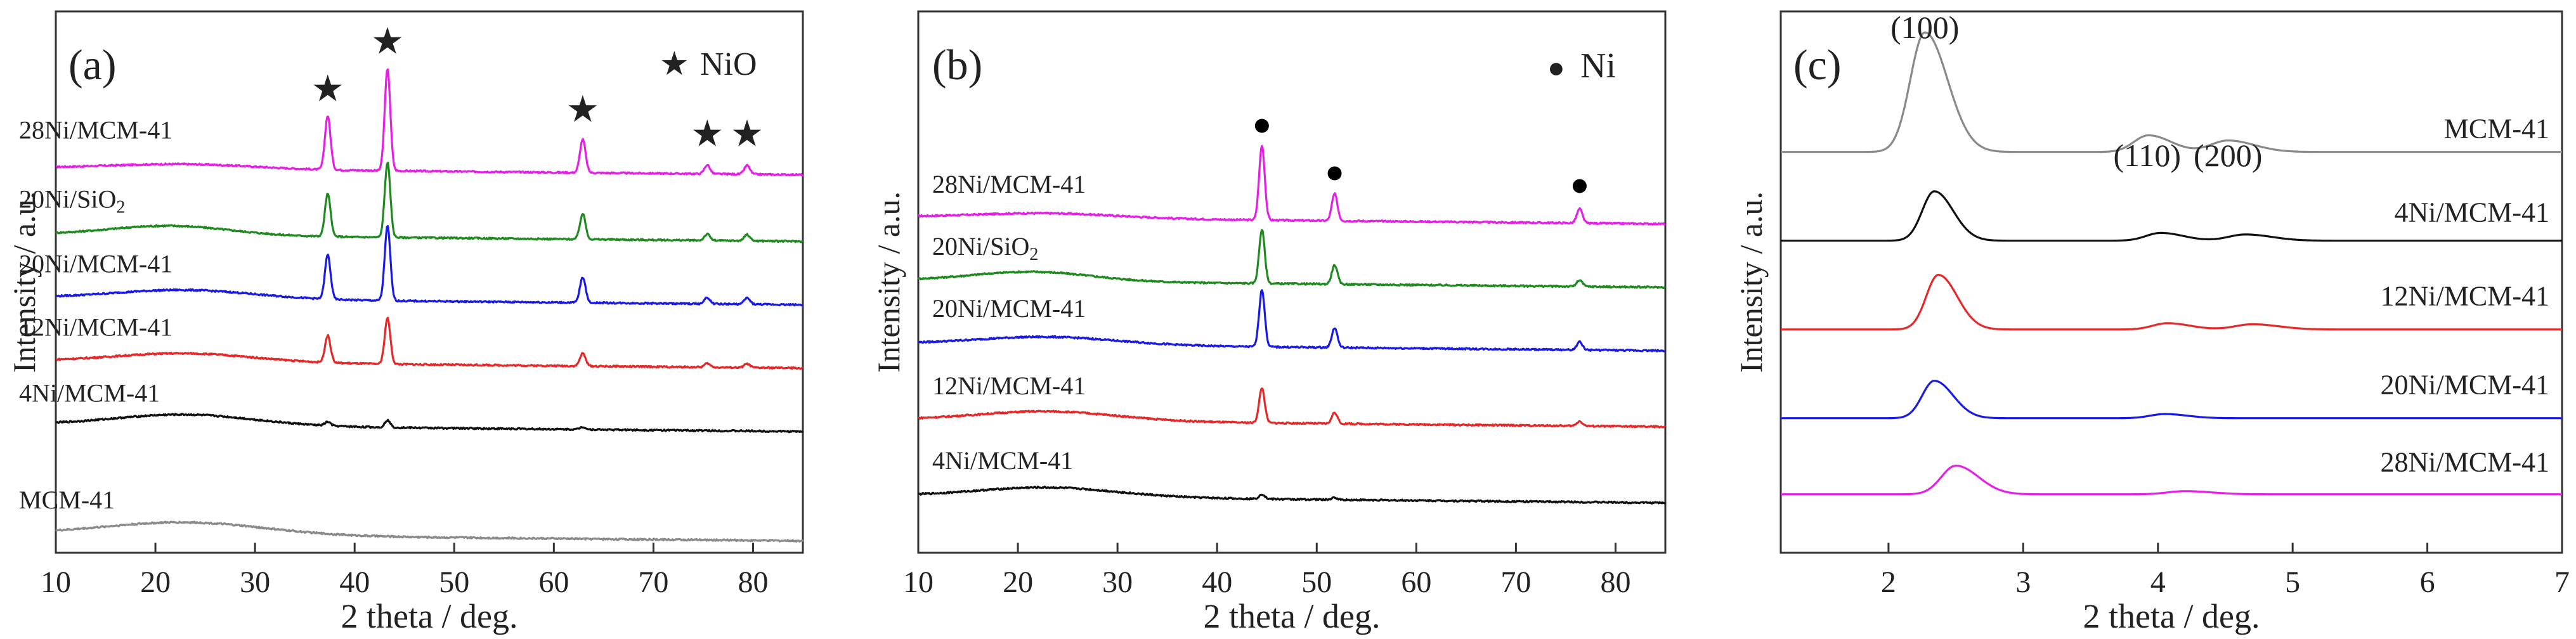  What do you see at coordinates (1615, 582) in the screenshot?
I see `1-tick-label: 80` at bounding box center [1615, 582].